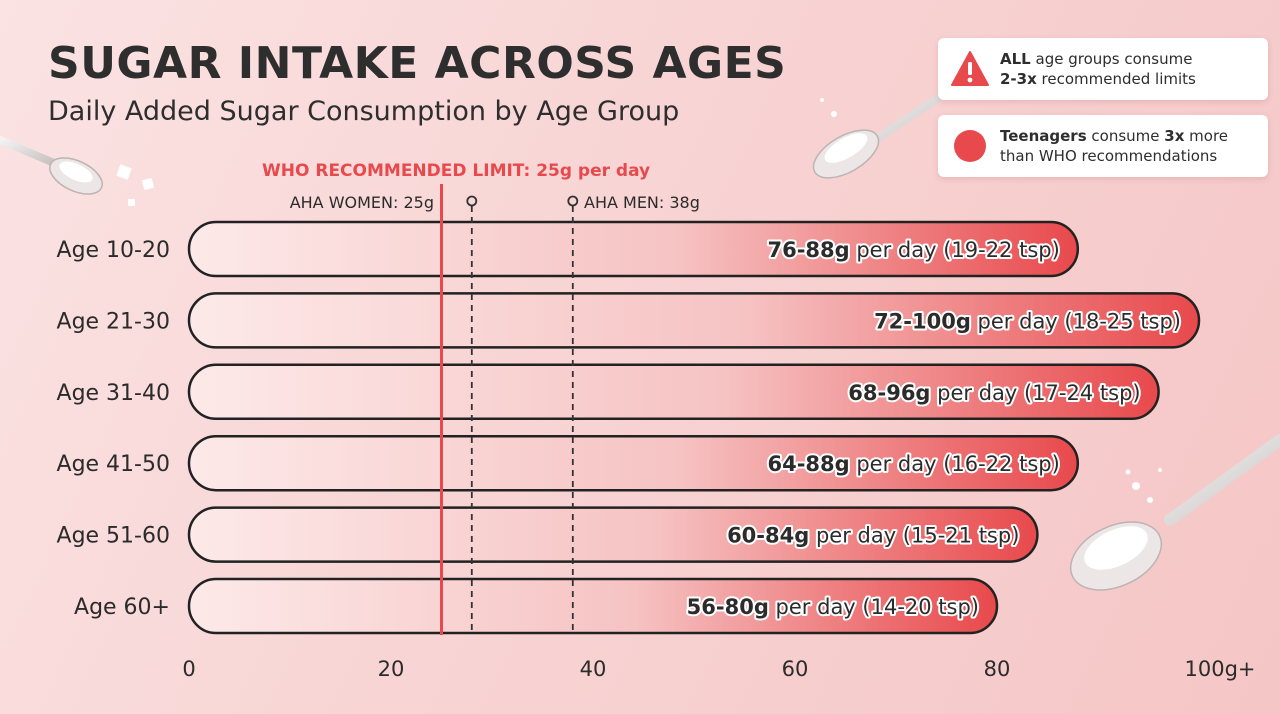 Image resolution: width=1280 pixels, height=714 pixels. I want to click on data-label-unit: per day (14-20 tsp), so click(874, 607).